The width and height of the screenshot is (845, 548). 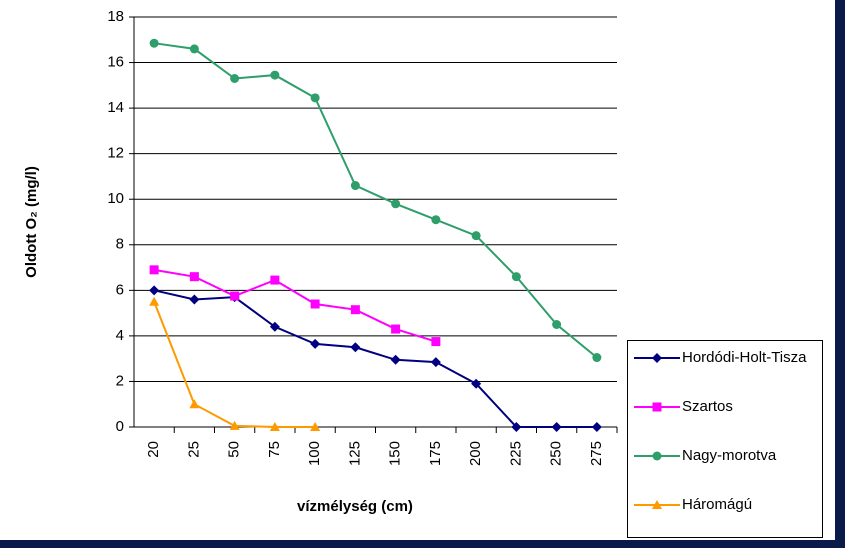 What do you see at coordinates (153, 449) in the screenshot?
I see `x-tick-label: 20` at bounding box center [153, 449].